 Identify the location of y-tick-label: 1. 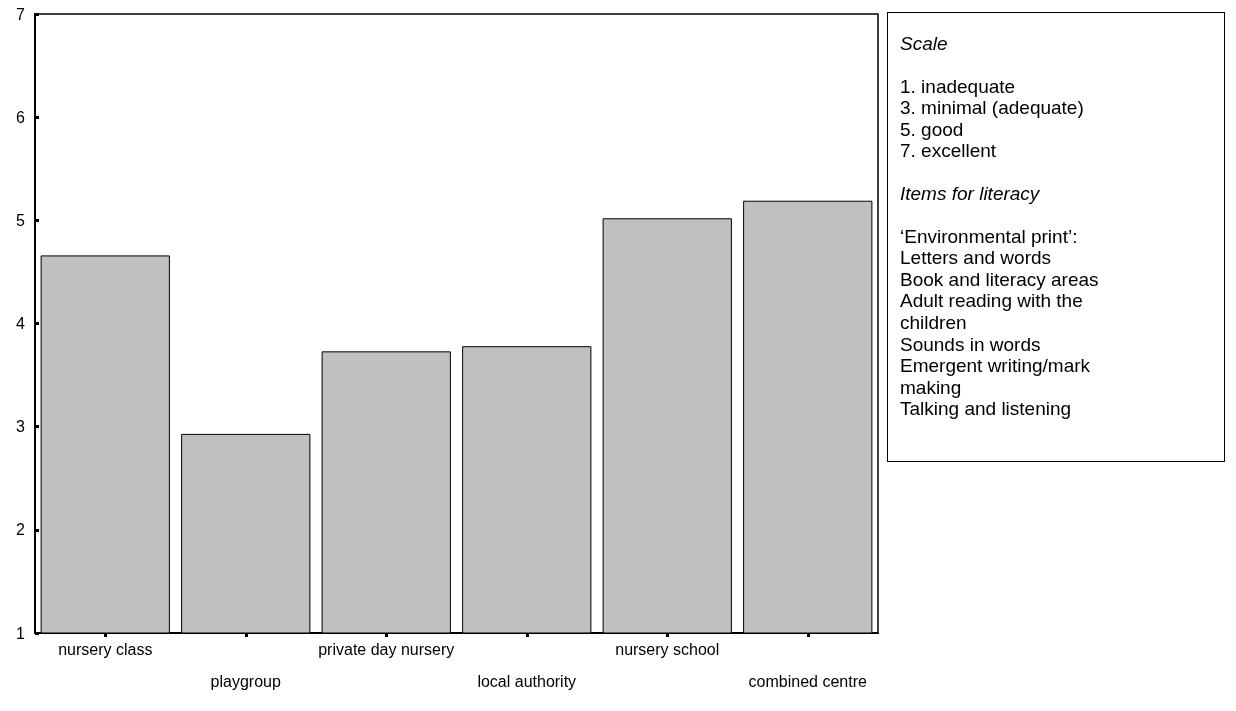
(21, 633).